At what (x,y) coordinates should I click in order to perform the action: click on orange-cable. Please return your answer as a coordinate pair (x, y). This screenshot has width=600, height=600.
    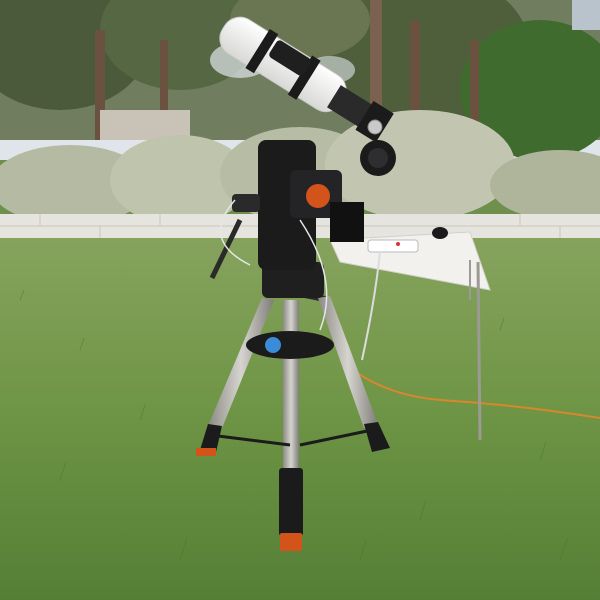
    Looking at the image, I should click on (469, 389).